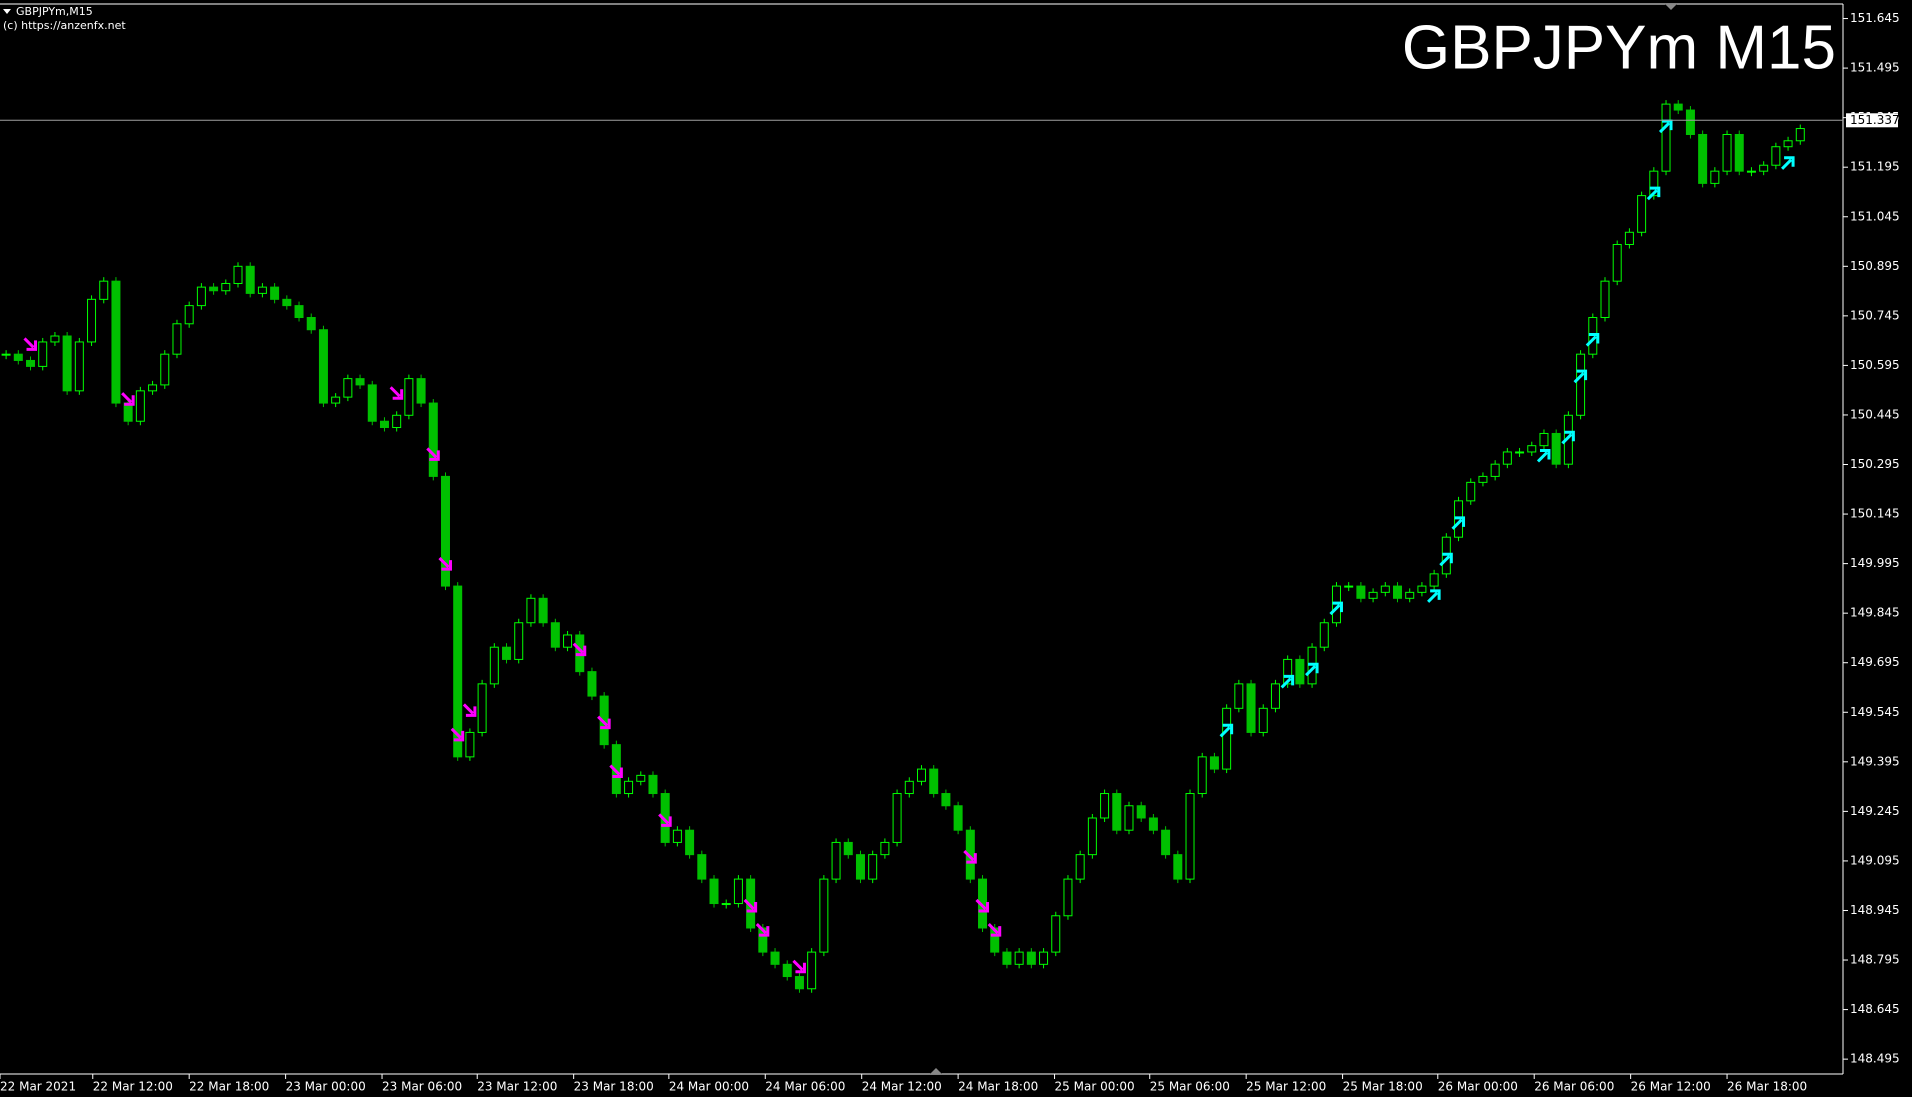 The width and height of the screenshot is (1912, 1097). I want to click on y-tick-label: 150.145, so click(1875, 514).